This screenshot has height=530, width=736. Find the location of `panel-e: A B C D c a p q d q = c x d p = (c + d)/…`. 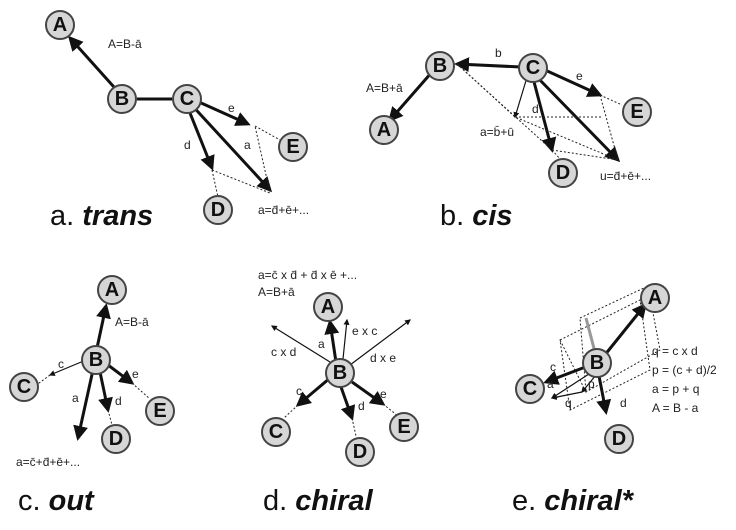

panel-e: A B C D c a p q d q = c x d p = (c + d)/… is located at coordinates (614, 400).